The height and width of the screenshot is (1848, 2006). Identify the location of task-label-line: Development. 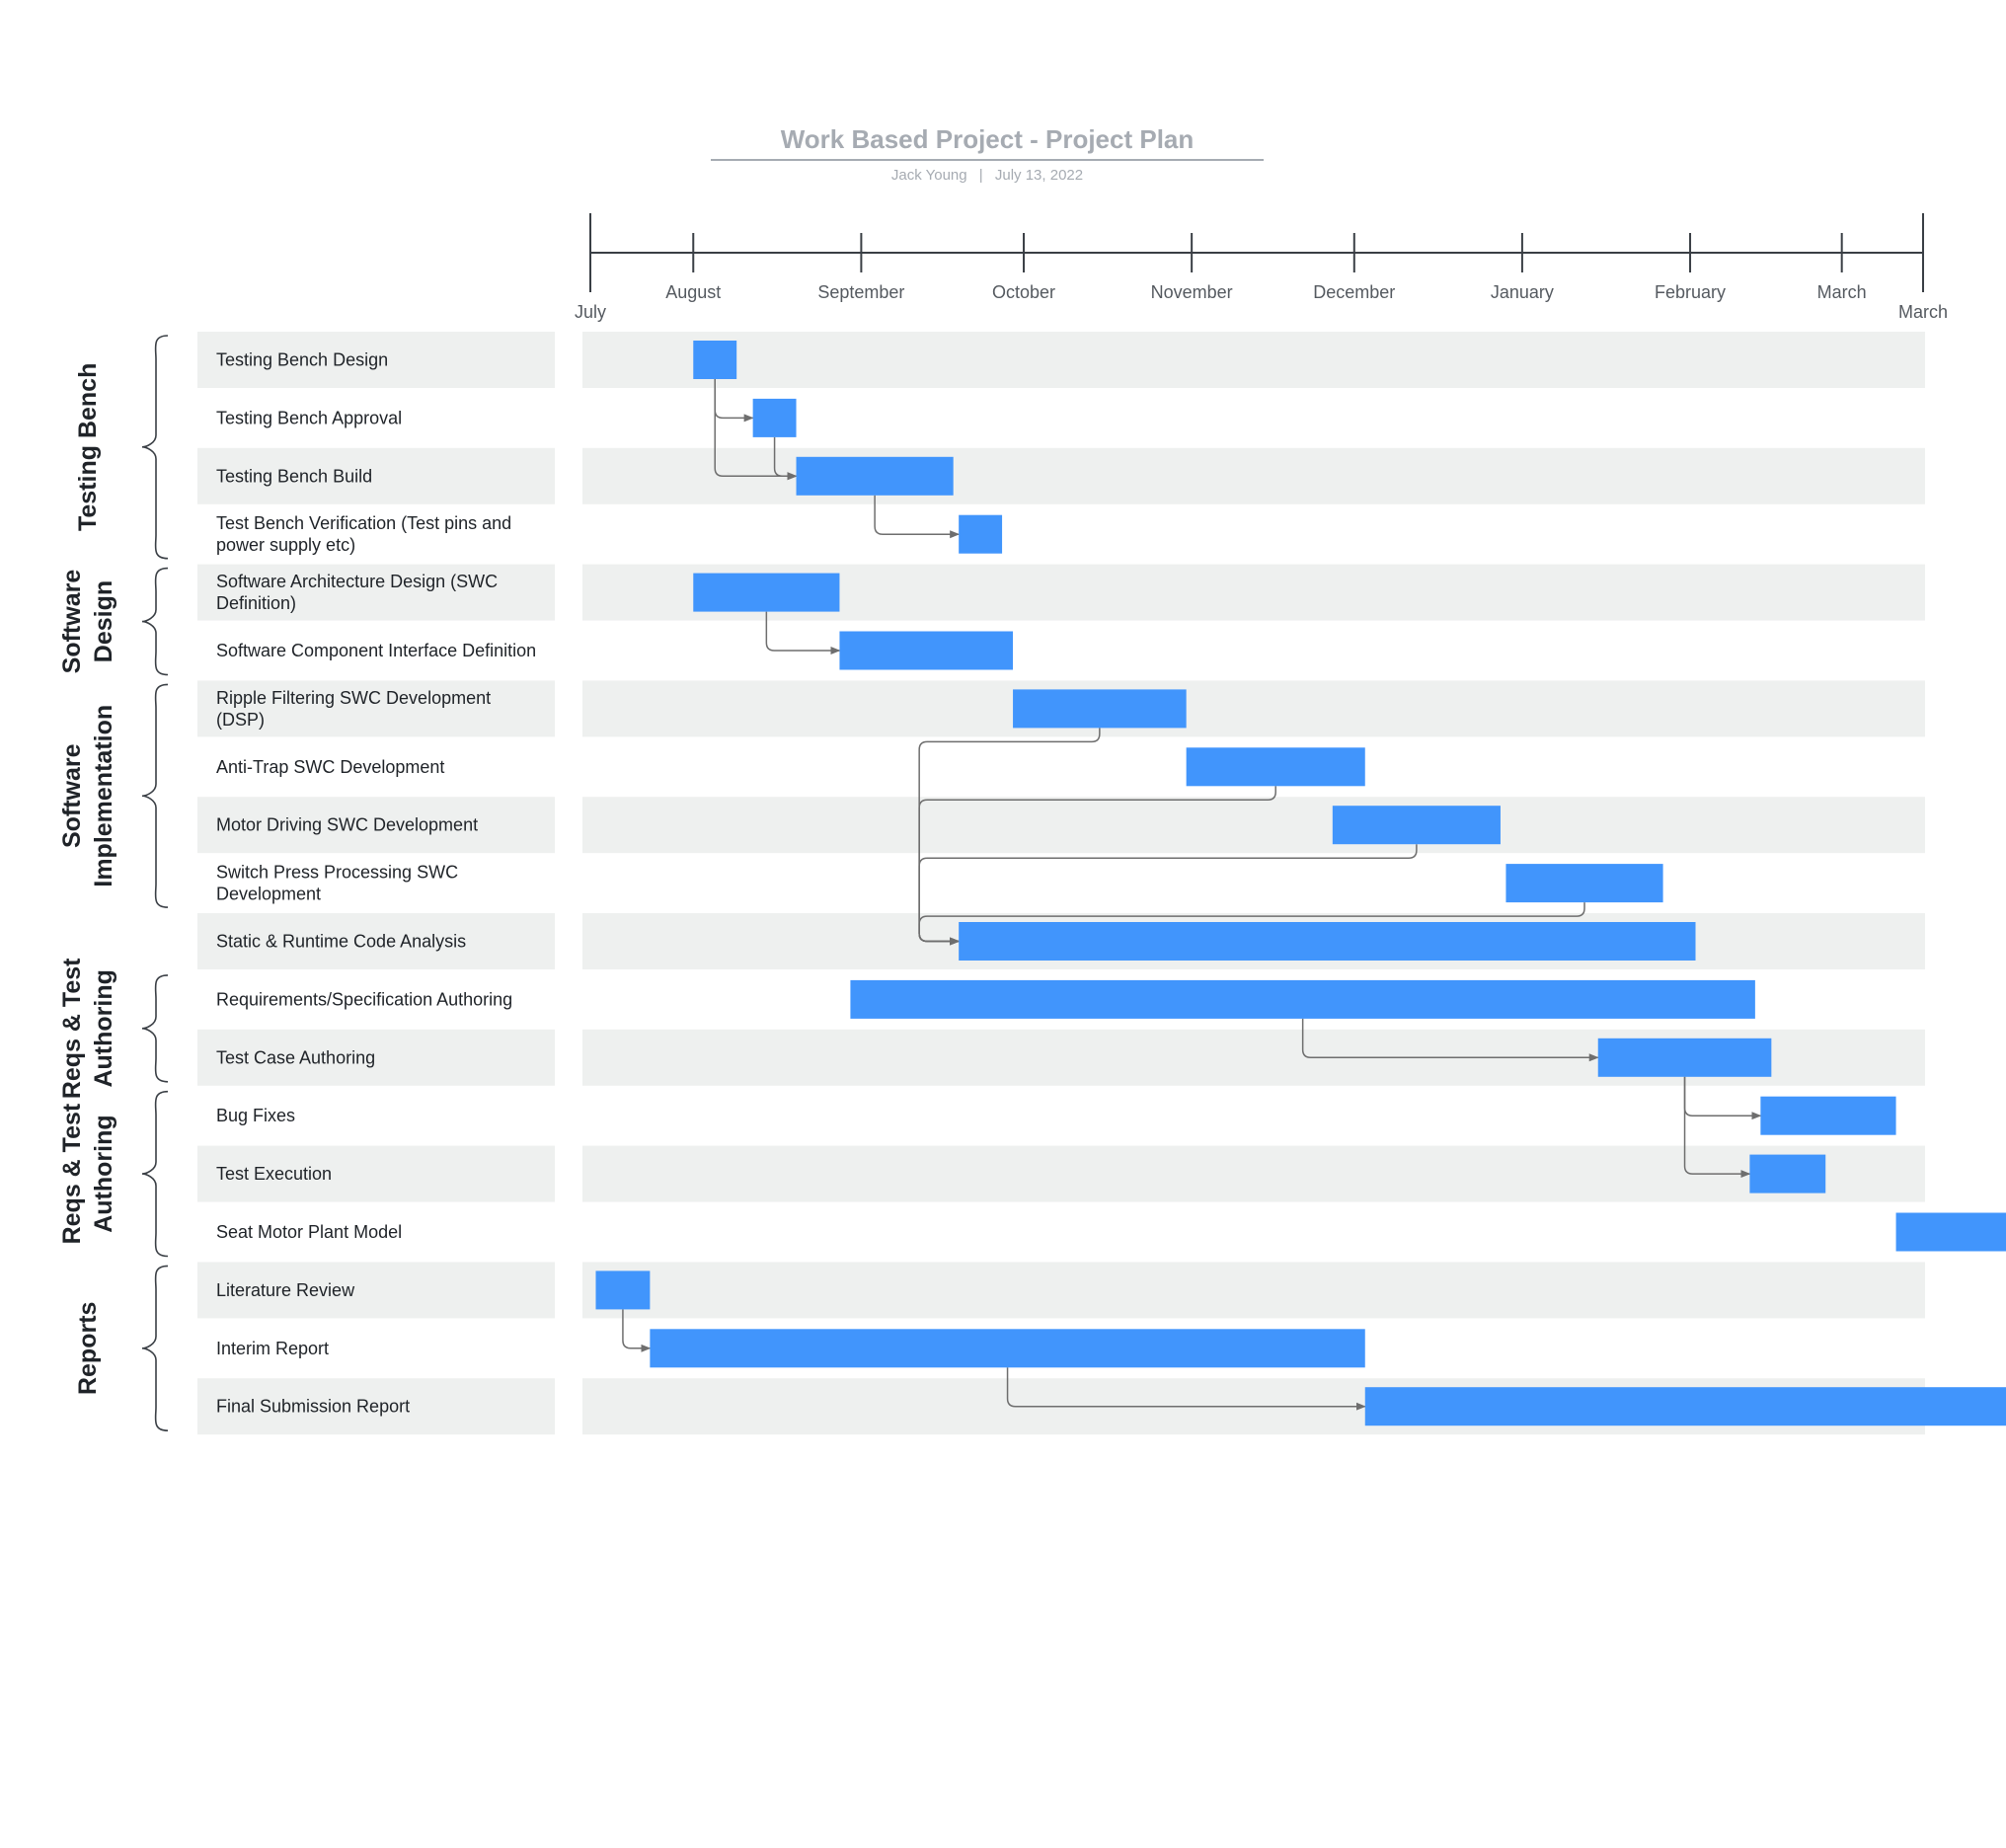
(268, 894).